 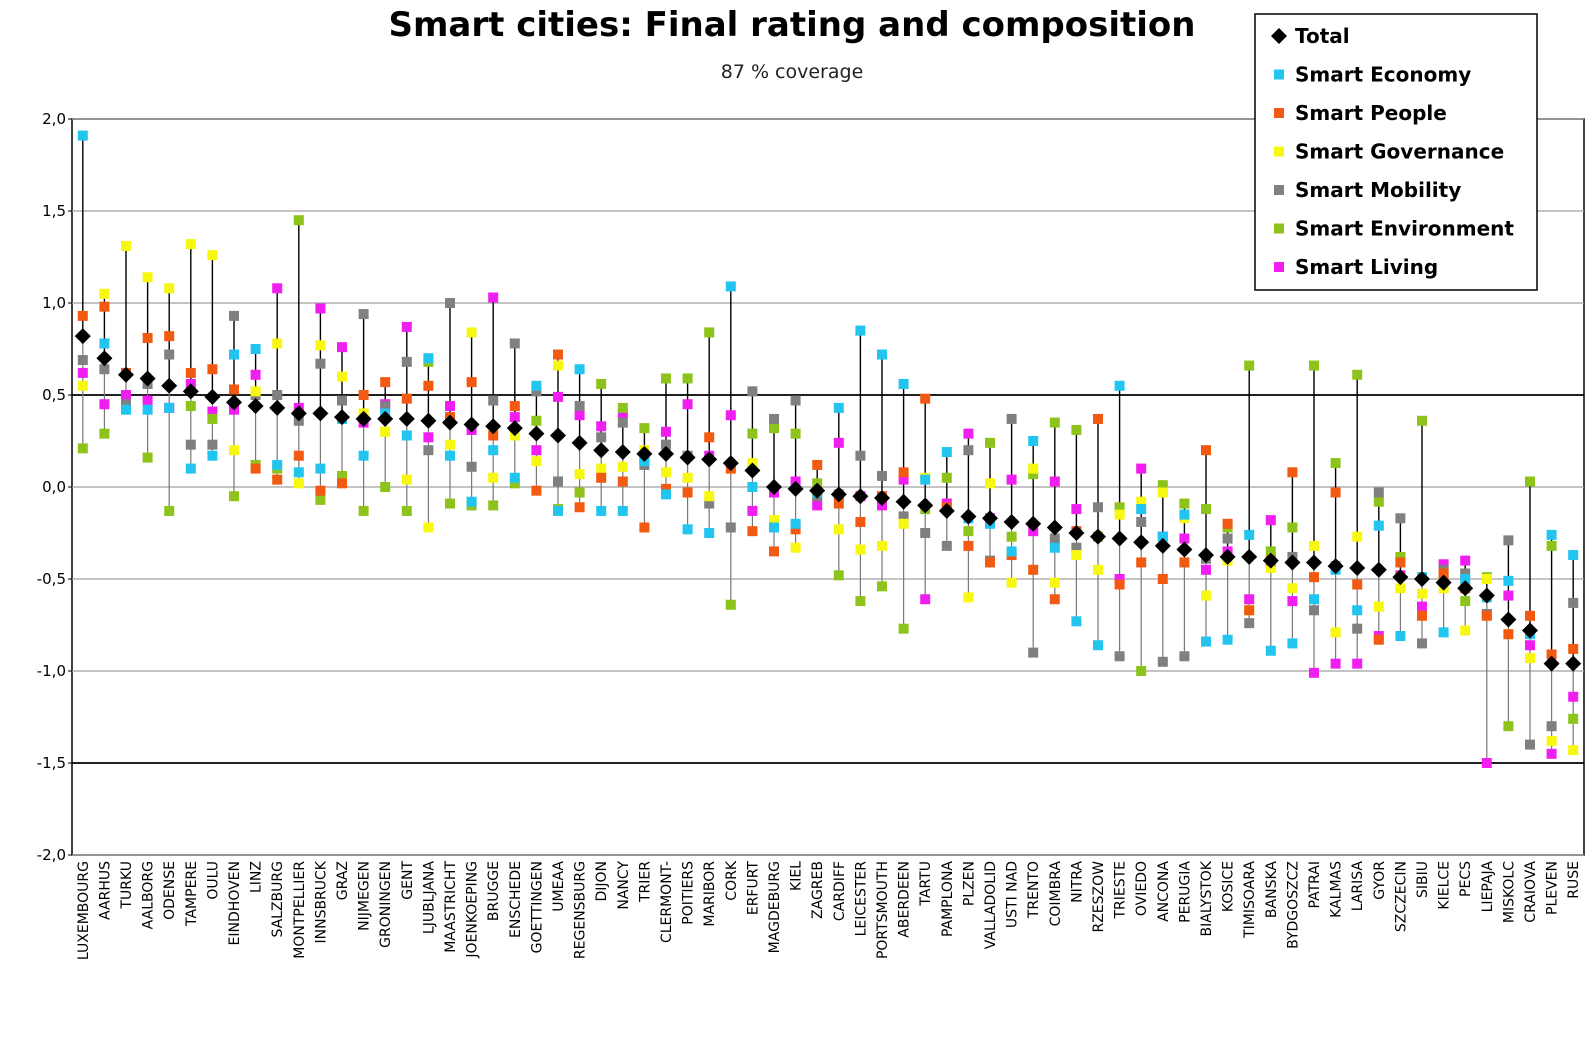 What do you see at coordinates (905, 899) in the screenshot?
I see `city-label: ABERDEEN` at bounding box center [905, 899].